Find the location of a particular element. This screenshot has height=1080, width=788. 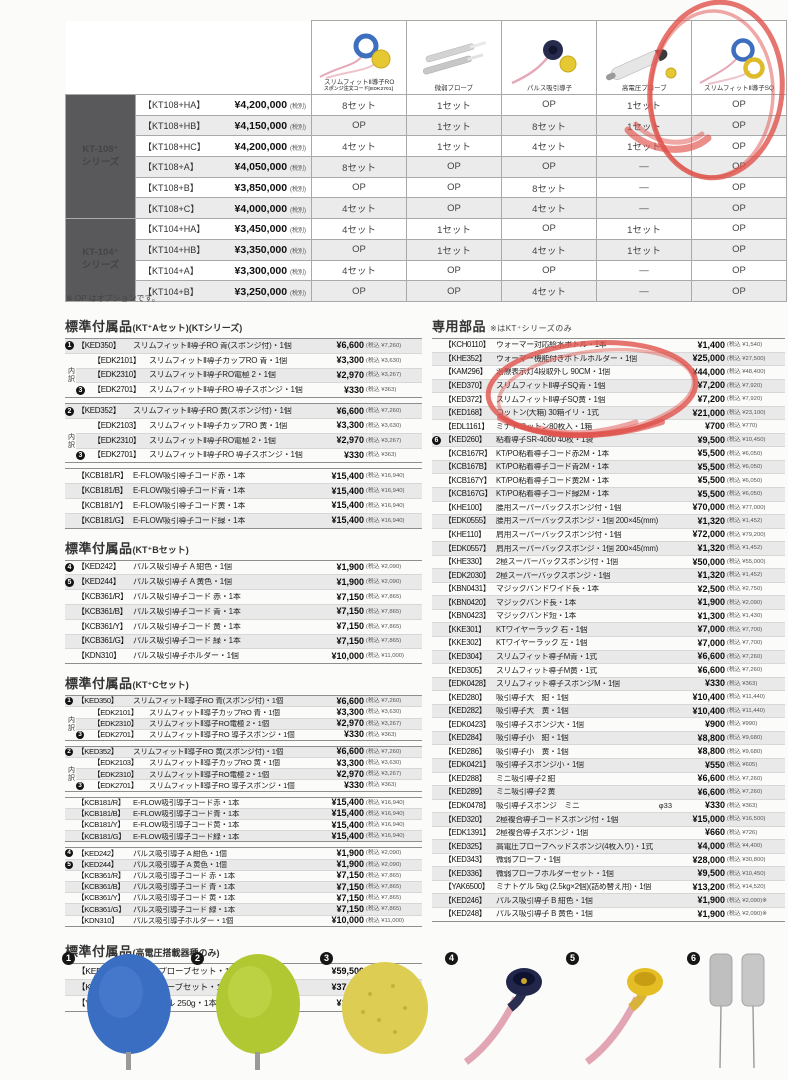

item-code: 【EDK2030】 is located at coordinates (467, 575).